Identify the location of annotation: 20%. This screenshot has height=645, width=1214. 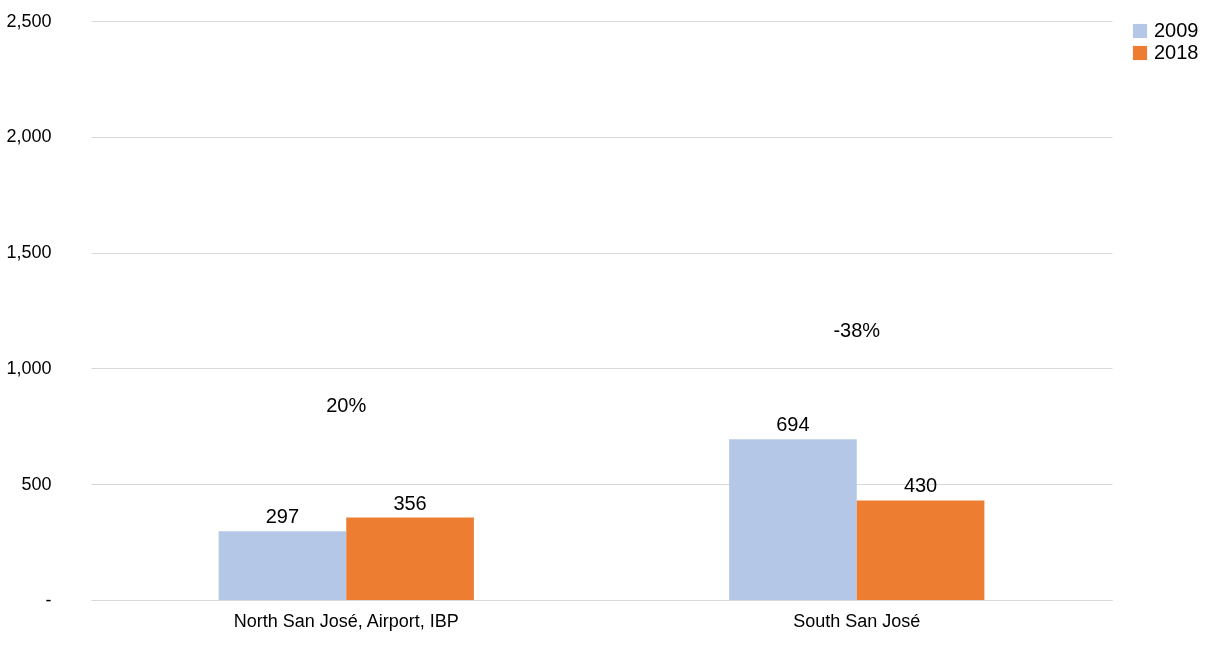
(346, 405).